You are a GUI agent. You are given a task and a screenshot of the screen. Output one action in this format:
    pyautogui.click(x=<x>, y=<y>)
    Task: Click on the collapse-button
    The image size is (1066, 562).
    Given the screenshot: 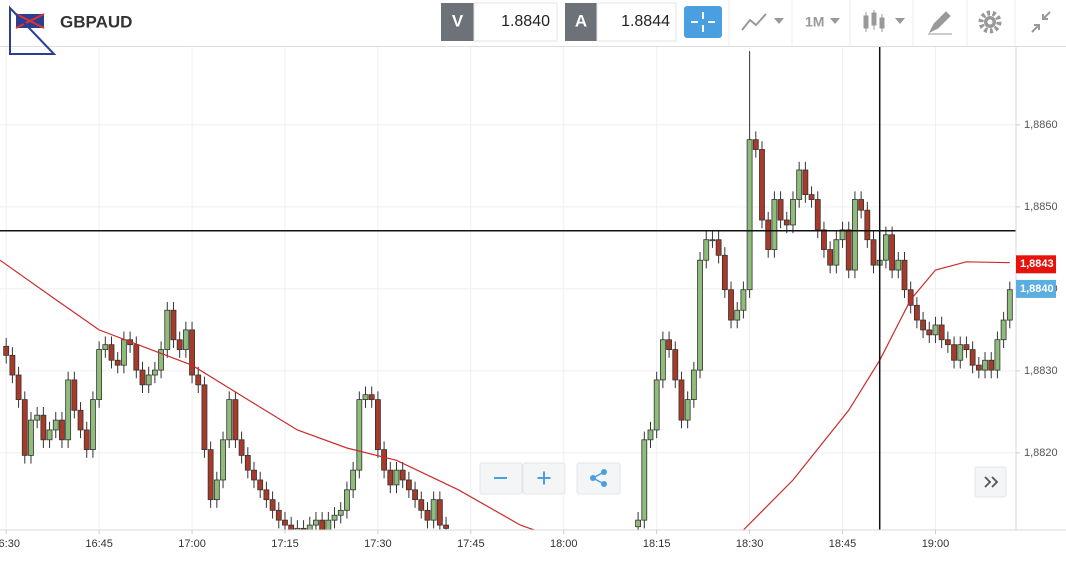 What is the action you would take?
    pyautogui.click(x=1041, y=22)
    